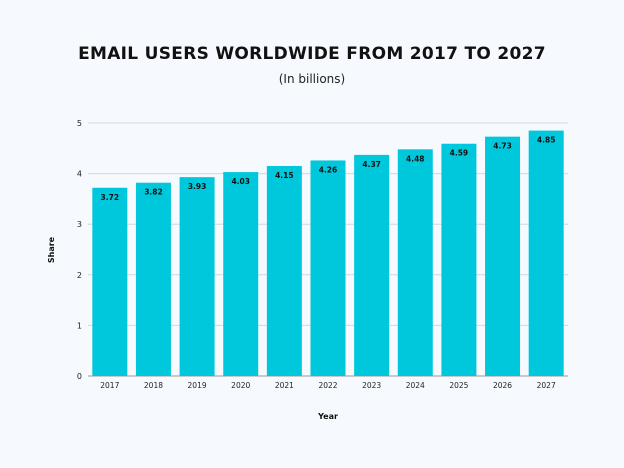 The width and height of the screenshot is (624, 468). I want to click on data-label: 4.37, so click(371, 164).